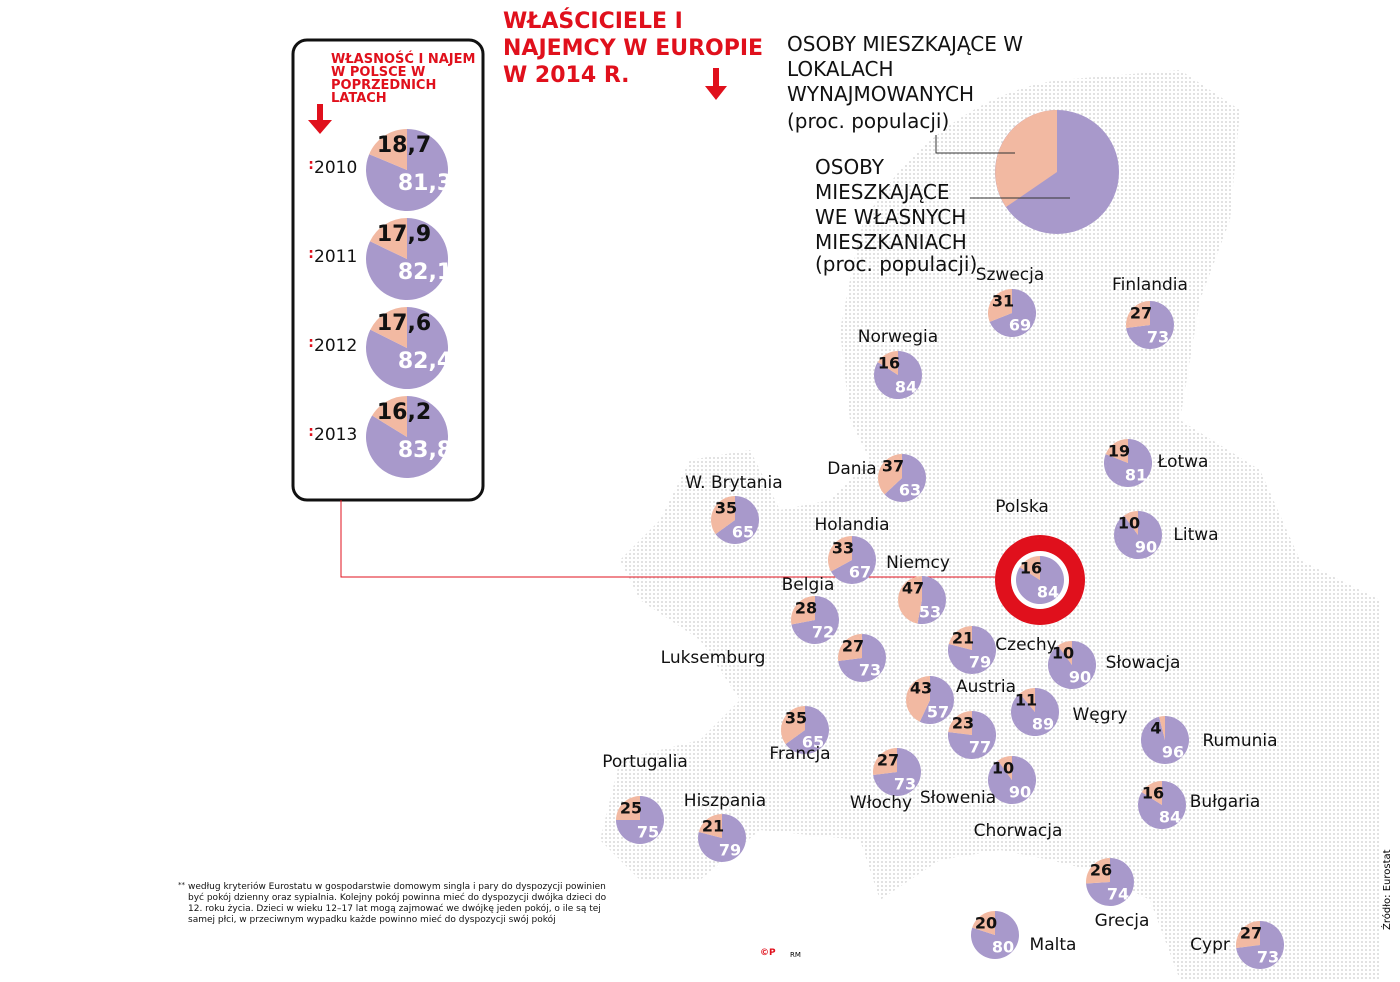 This screenshot has width=1400, height=982. I want to click on country-name: Łotwa, so click(1183, 462).